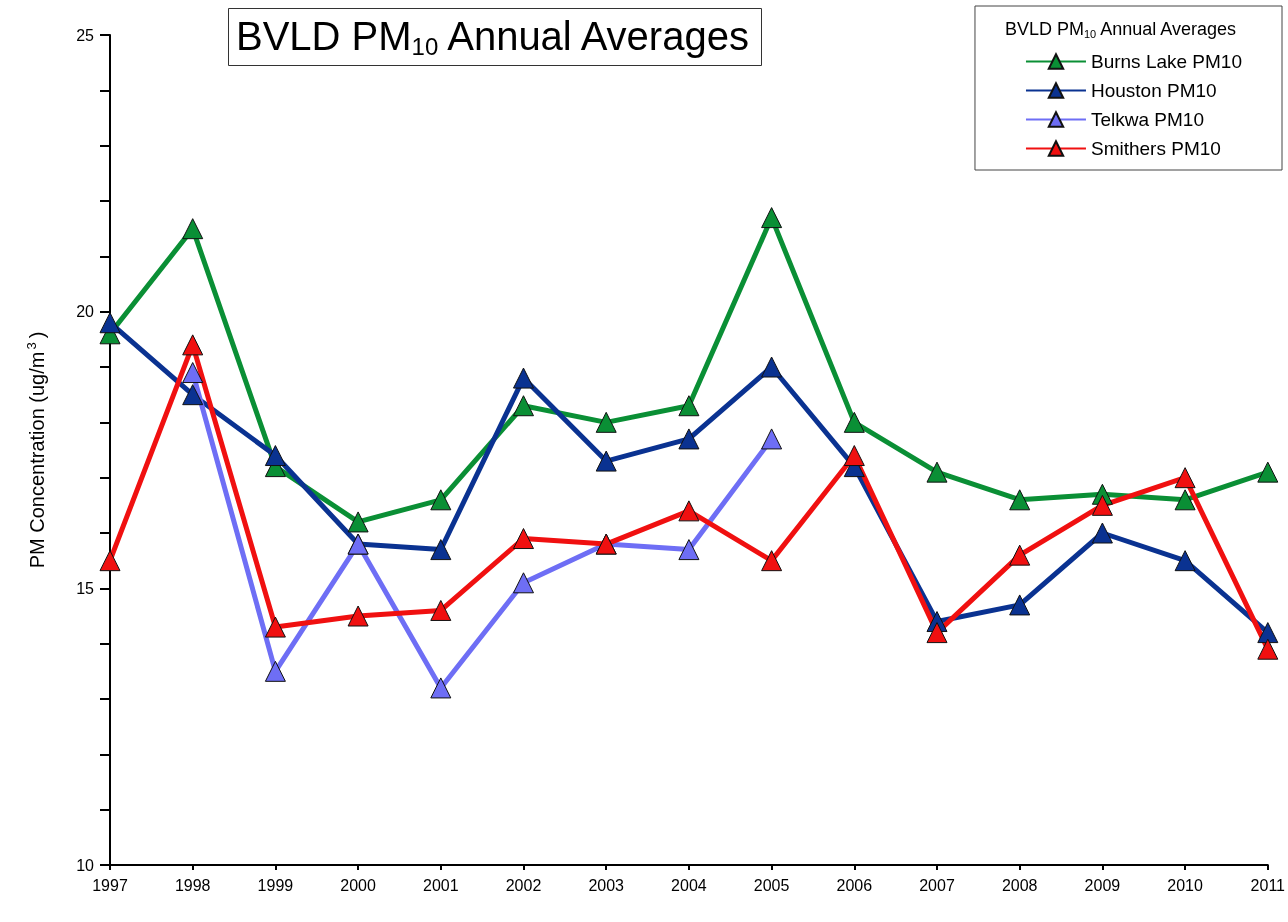  Describe the element at coordinates (441, 885) in the screenshot. I see `x-tick-label: 2001` at that location.